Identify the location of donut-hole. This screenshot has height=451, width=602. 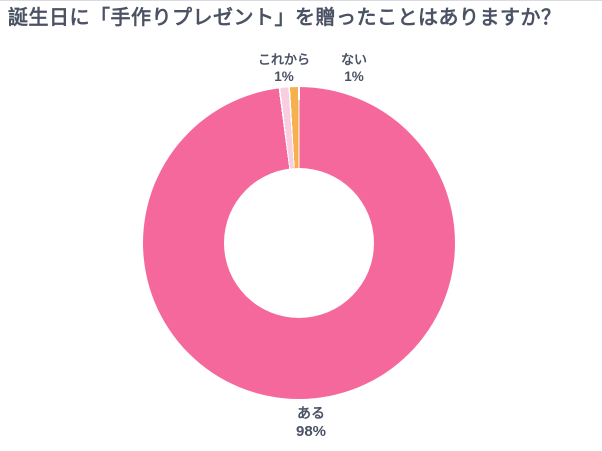
(299, 243).